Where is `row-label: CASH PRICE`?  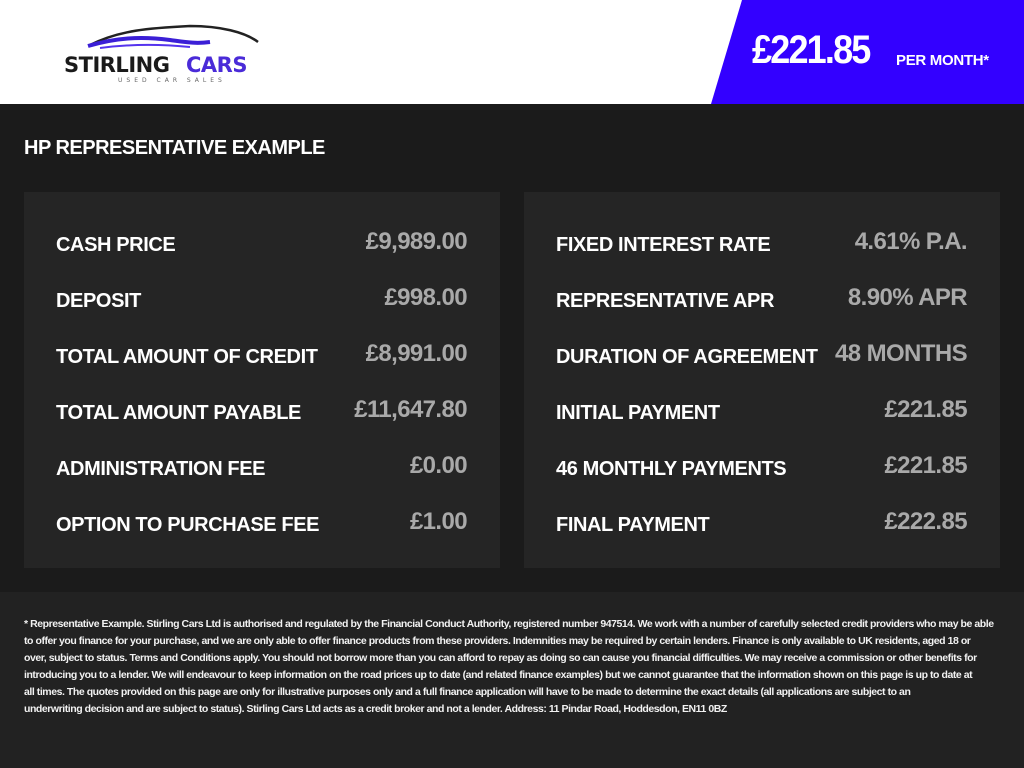 row-label: CASH PRICE is located at coordinates (116, 245).